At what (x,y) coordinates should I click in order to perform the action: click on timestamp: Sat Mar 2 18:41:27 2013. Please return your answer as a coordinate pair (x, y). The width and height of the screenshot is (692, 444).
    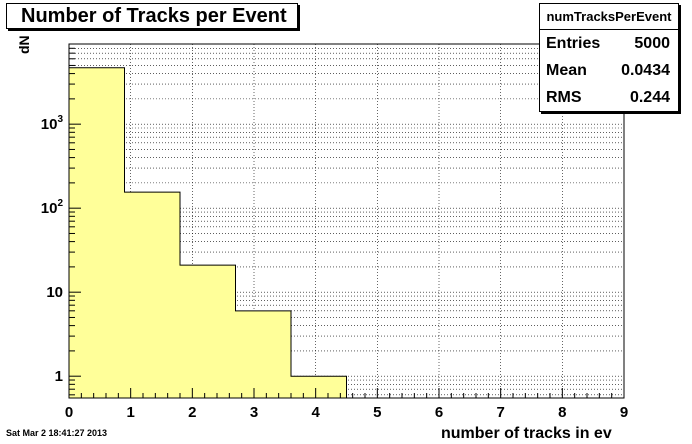
    Looking at the image, I should click on (57, 433).